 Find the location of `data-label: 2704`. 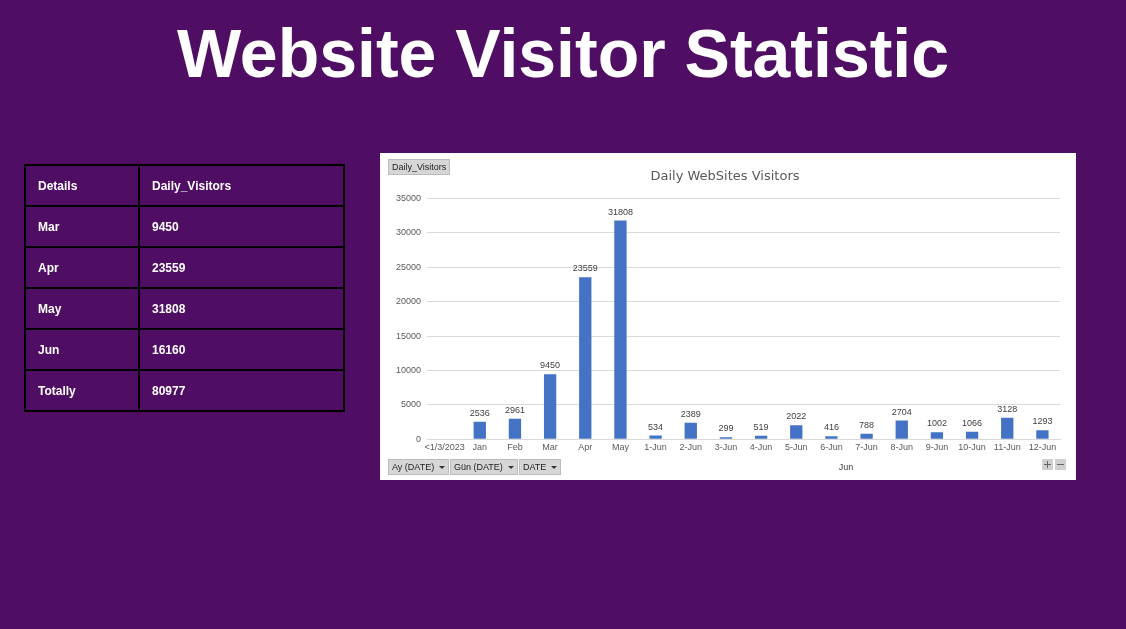

data-label: 2704 is located at coordinates (901, 411).